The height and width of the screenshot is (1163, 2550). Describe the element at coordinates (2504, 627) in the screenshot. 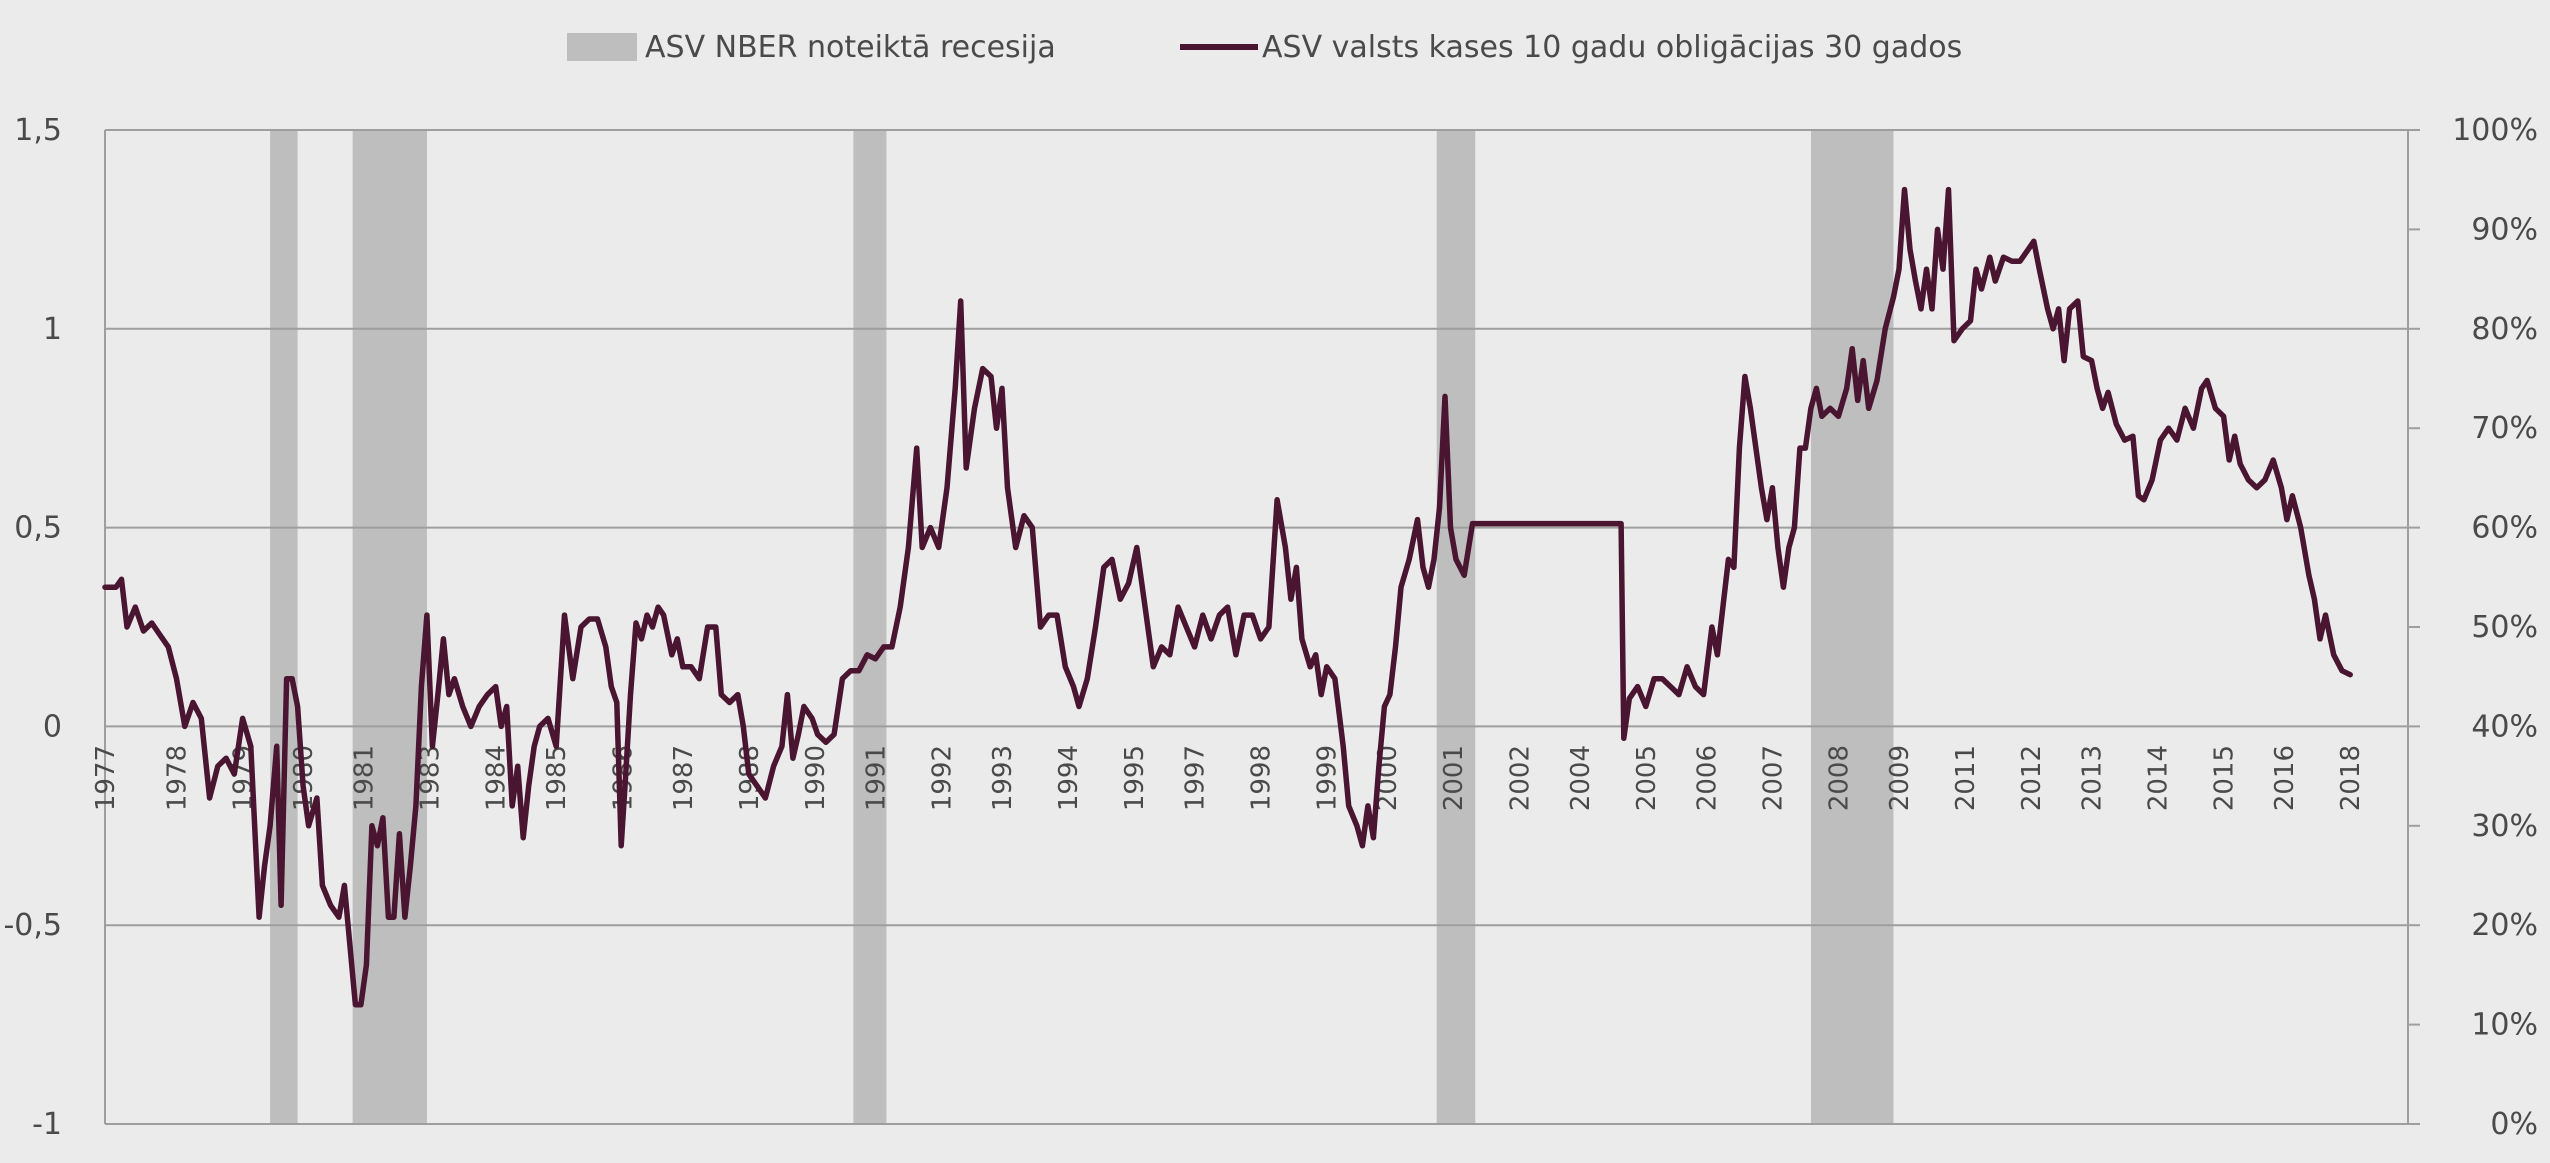

I see `y-right-tick-label: 50%` at that location.